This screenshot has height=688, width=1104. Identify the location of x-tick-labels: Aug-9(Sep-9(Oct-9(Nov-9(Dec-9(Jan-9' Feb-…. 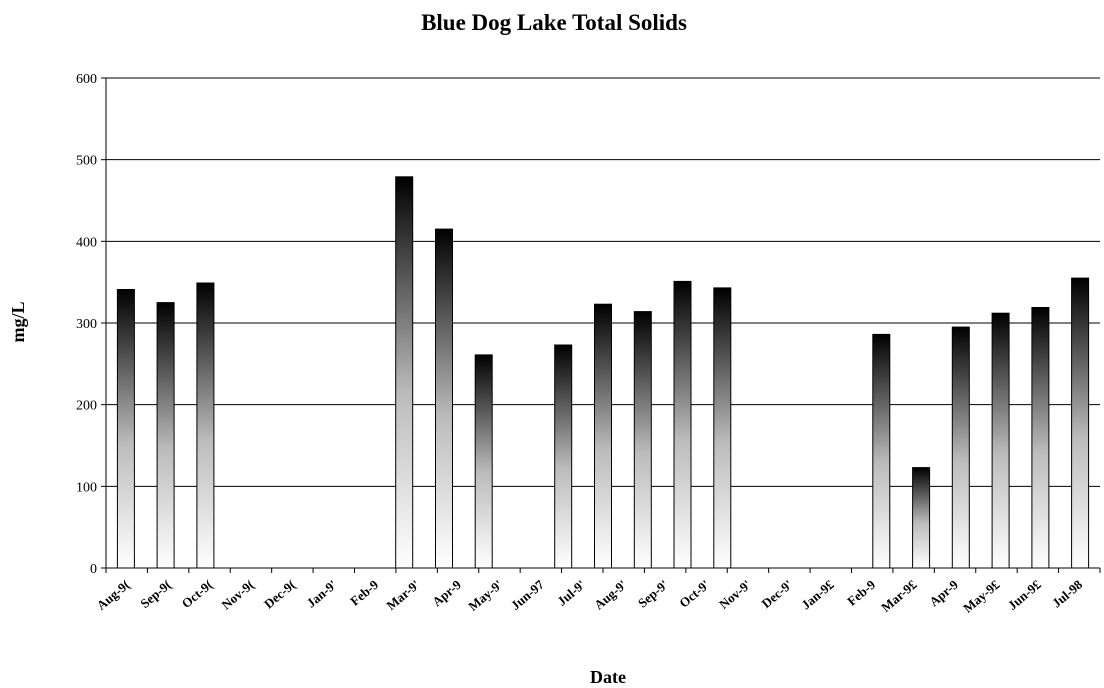
(590, 595).